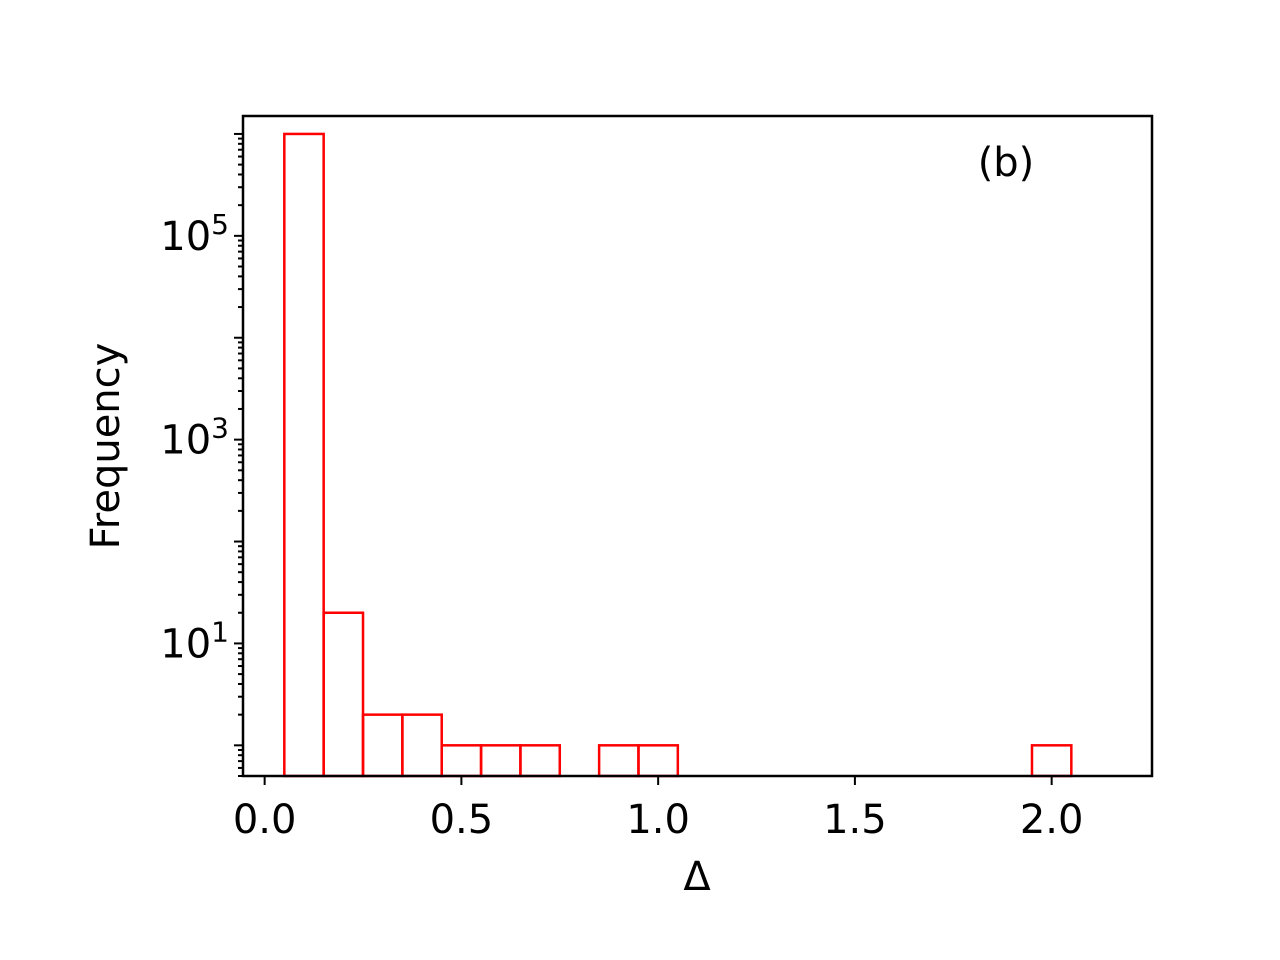 The height and width of the screenshot is (960, 1280). I want to click on x-tick-label: 1.0, so click(658, 820).